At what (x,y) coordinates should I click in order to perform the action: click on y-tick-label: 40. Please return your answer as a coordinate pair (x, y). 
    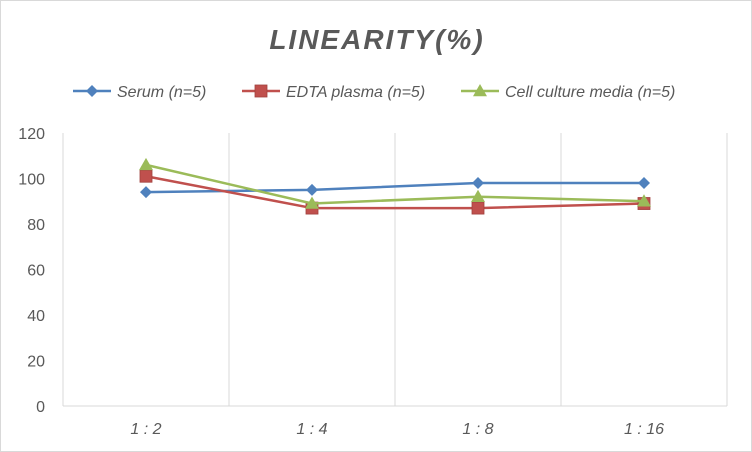
    Looking at the image, I should click on (36, 316).